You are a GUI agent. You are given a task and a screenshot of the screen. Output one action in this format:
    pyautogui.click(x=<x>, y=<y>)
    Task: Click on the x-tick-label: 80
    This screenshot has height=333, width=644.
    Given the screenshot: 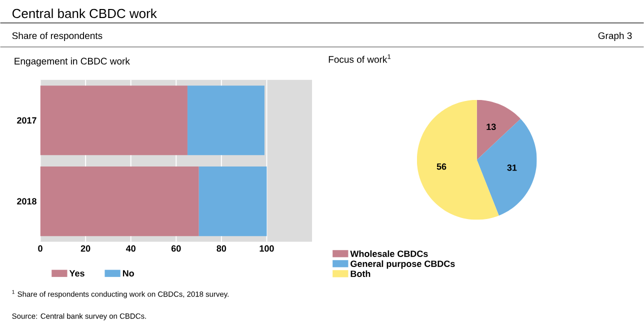 What is the action you would take?
    pyautogui.click(x=221, y=248)
    